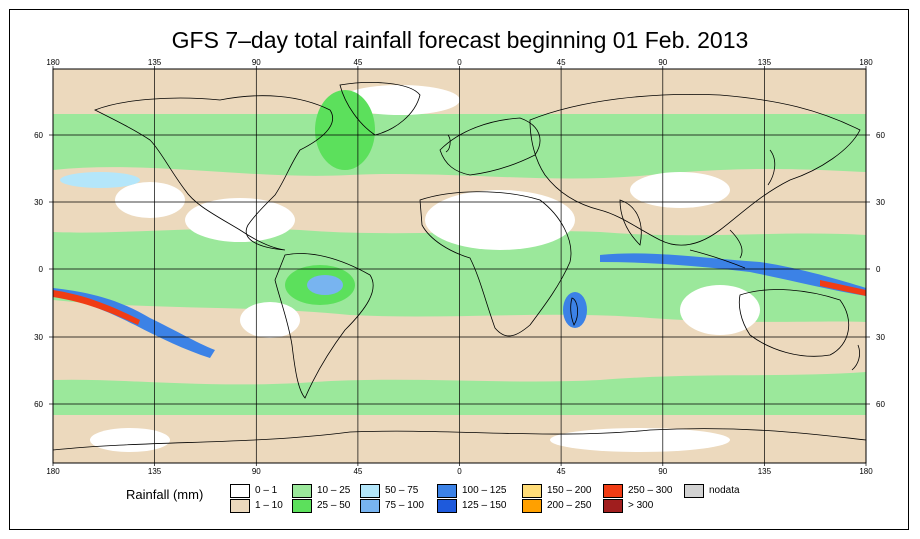 This screenshot has width=920, height=539. Describe the element at coordinates (41, 269) in the screenshot. I see `left-tick-label: 0` at that location.